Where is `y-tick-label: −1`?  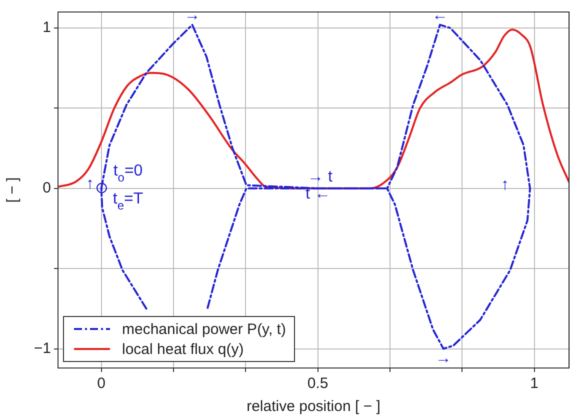
y-tick-label: −1 is located at coordinates (42, 348).